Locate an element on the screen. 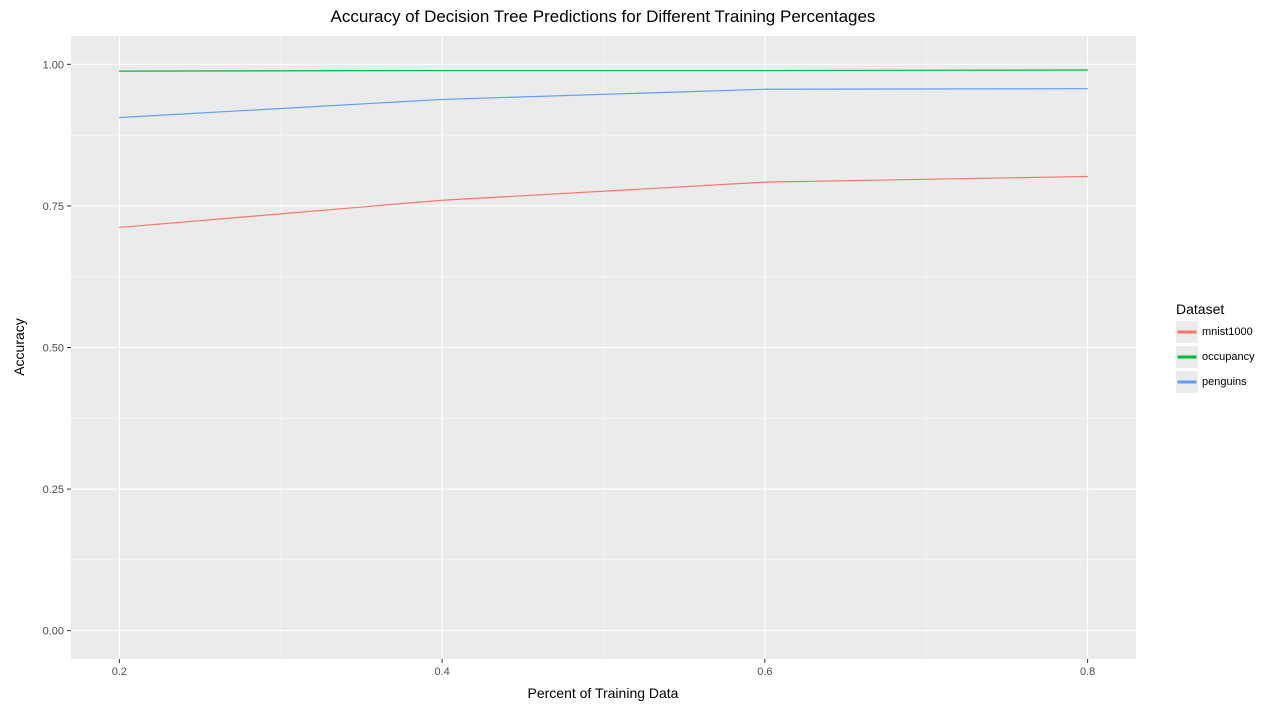 This screenshot has height=715, width=1274. x-axis-tick-label: 0.2 is located at coordinates (119, 672).